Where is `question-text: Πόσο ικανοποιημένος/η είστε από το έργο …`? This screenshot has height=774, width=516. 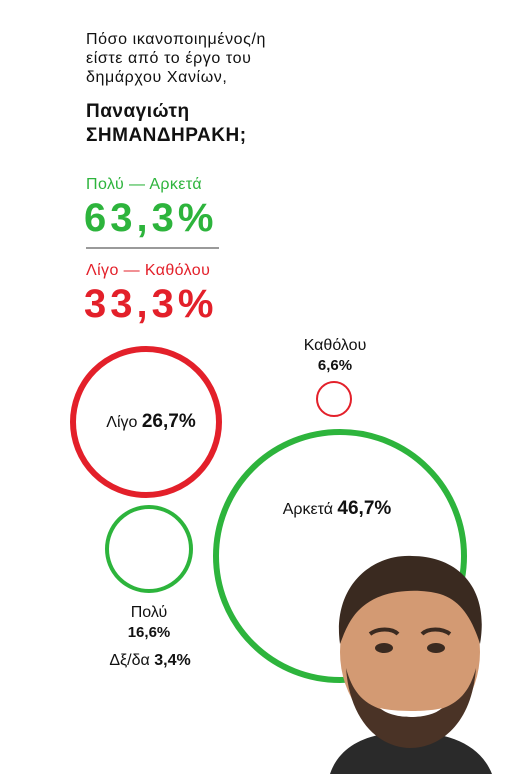
question-text: Πόσο ικανοποιημένος/η είστε από το έργο … is located at coordinates (216, 58).